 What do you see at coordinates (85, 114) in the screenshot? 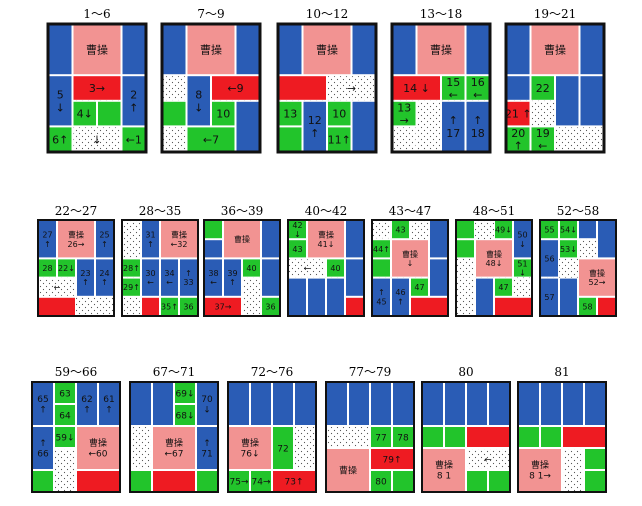
I see `block-label: 4↓` at bounding box center [85, 114].